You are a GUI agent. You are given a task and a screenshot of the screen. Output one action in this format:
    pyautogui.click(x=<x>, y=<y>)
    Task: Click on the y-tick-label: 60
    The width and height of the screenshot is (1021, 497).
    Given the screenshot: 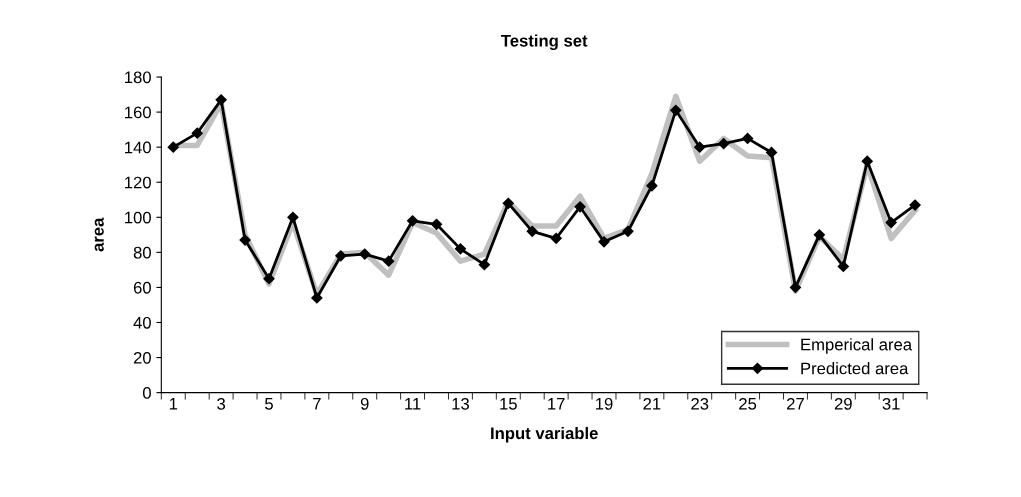 What is the action you would take?
    pyautogui.click(x=142, y=287)
    